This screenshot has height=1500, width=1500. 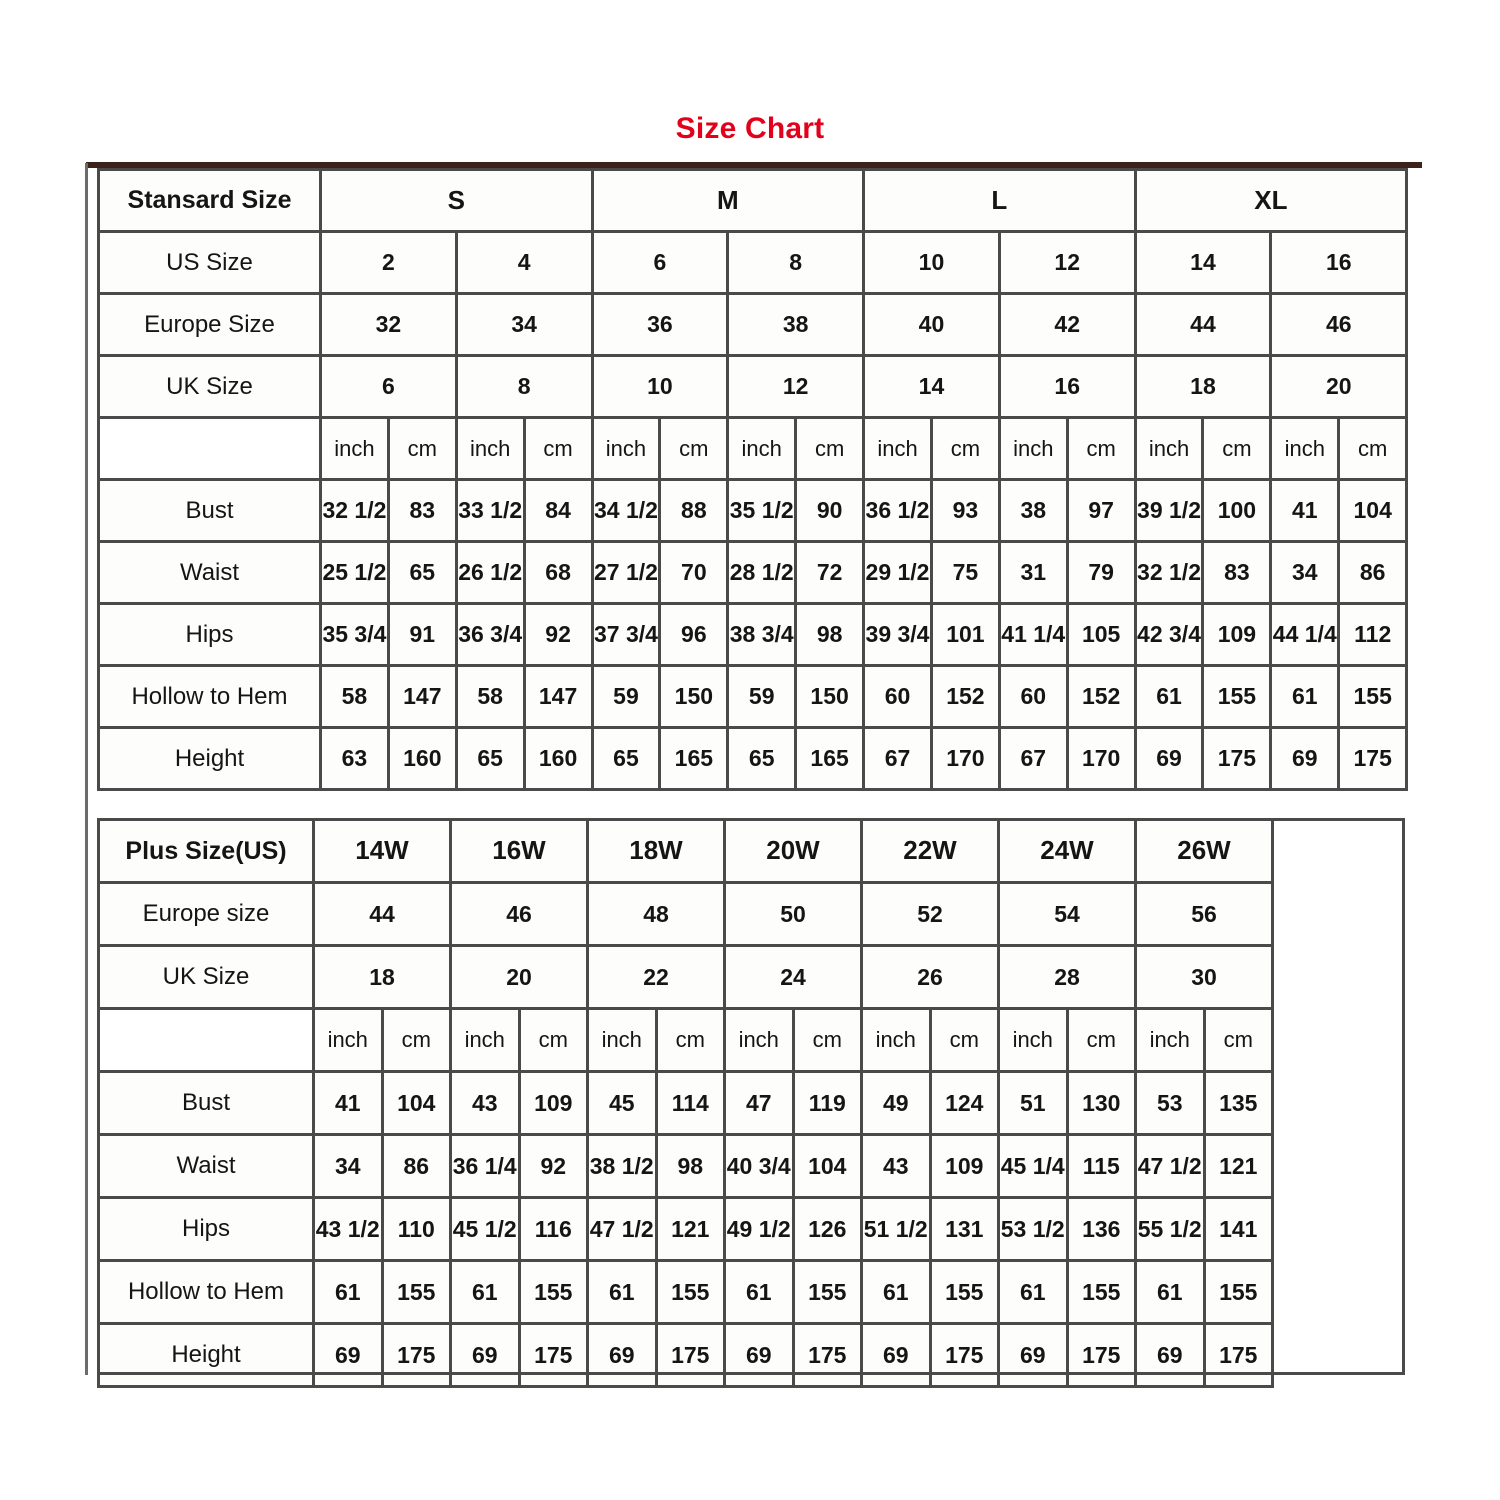 What do you see at coordinates (382, 914) in the screenshot?
I see `size-value: 44` at bounding box center [382, 914].